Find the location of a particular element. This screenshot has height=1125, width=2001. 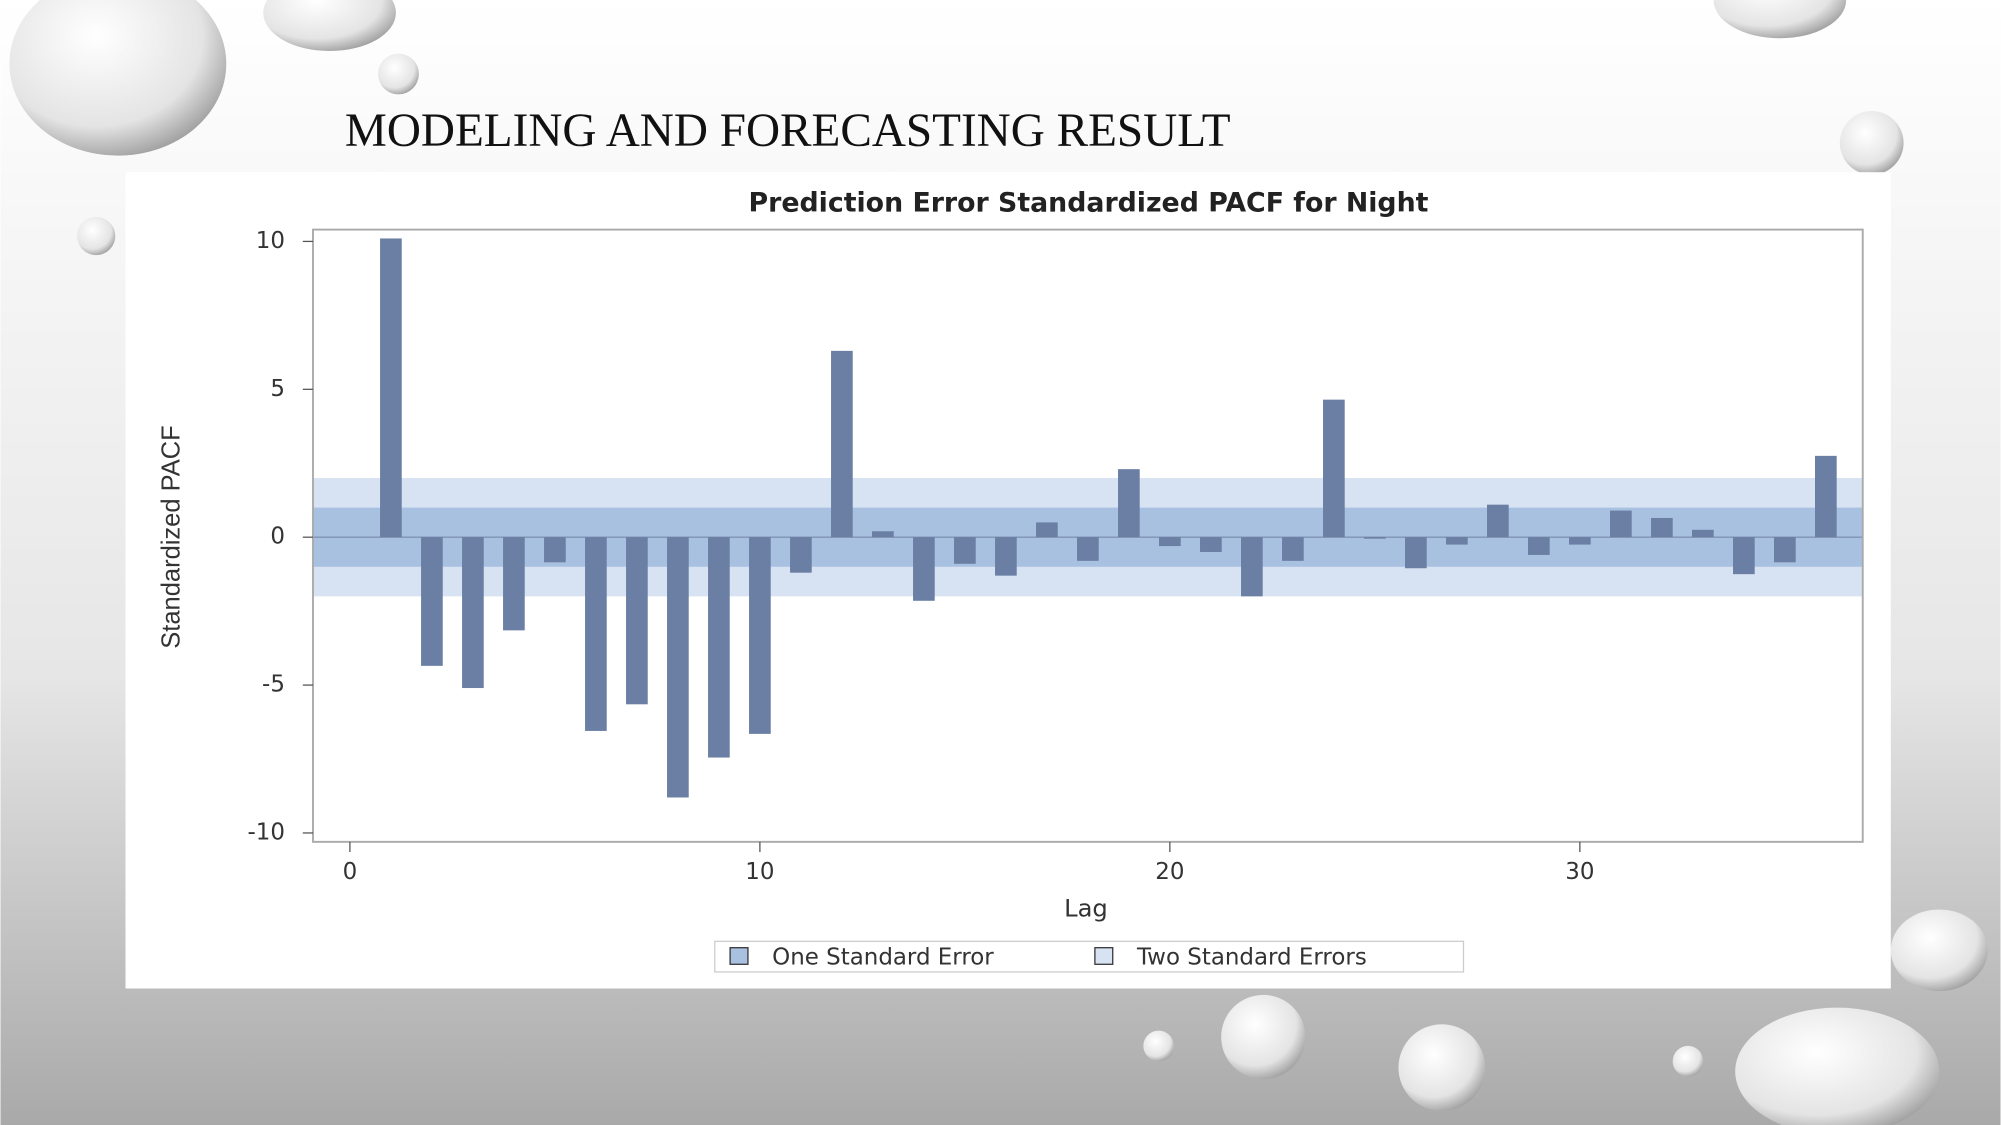

y-tick-label: 0 is located at coordinates (277, 537).